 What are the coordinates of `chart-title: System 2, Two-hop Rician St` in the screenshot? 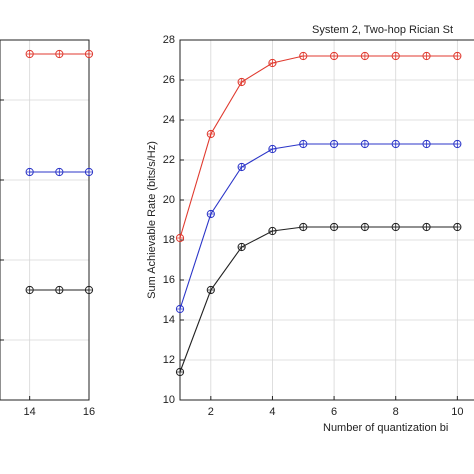 It's located at (382, 30).